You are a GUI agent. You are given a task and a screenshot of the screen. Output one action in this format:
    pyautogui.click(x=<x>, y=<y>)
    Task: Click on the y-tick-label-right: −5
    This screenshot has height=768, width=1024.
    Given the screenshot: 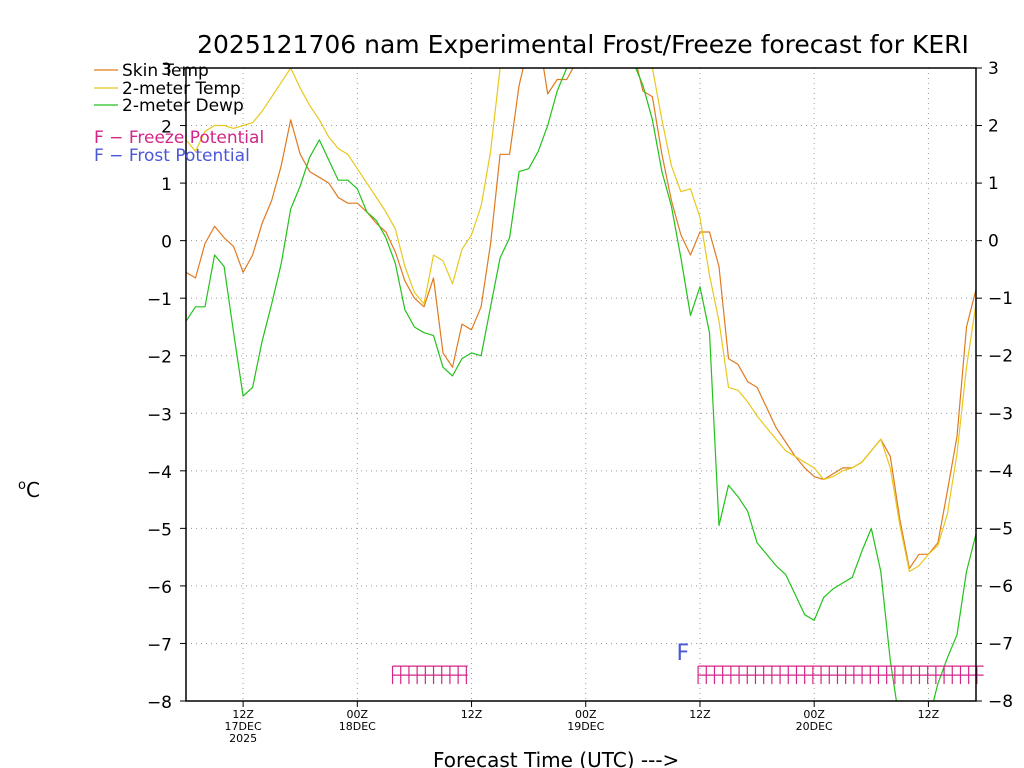 What is the action you would take?
    pyautogui.click(x=1000, y=529)
    